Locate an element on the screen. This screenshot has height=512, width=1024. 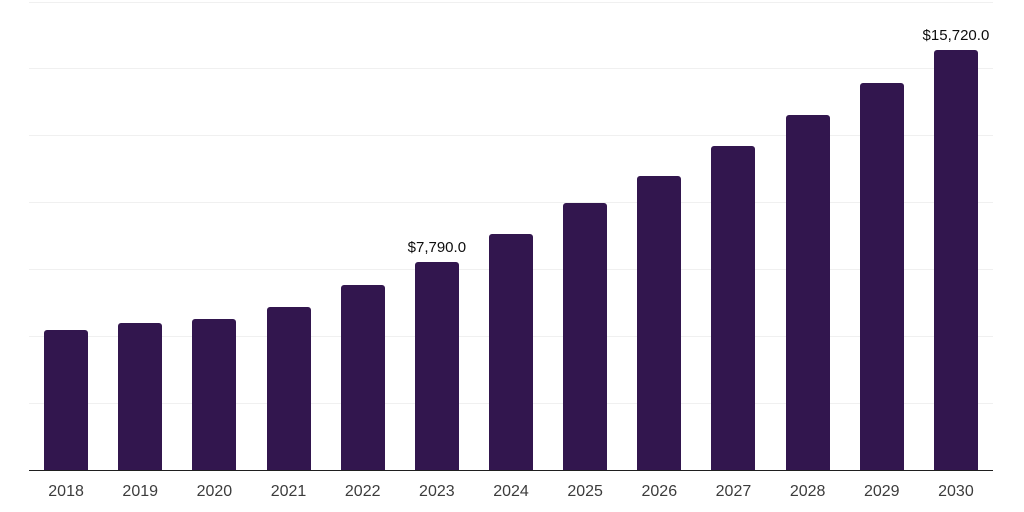
bar-2019 is located at coordinates (140, 396).